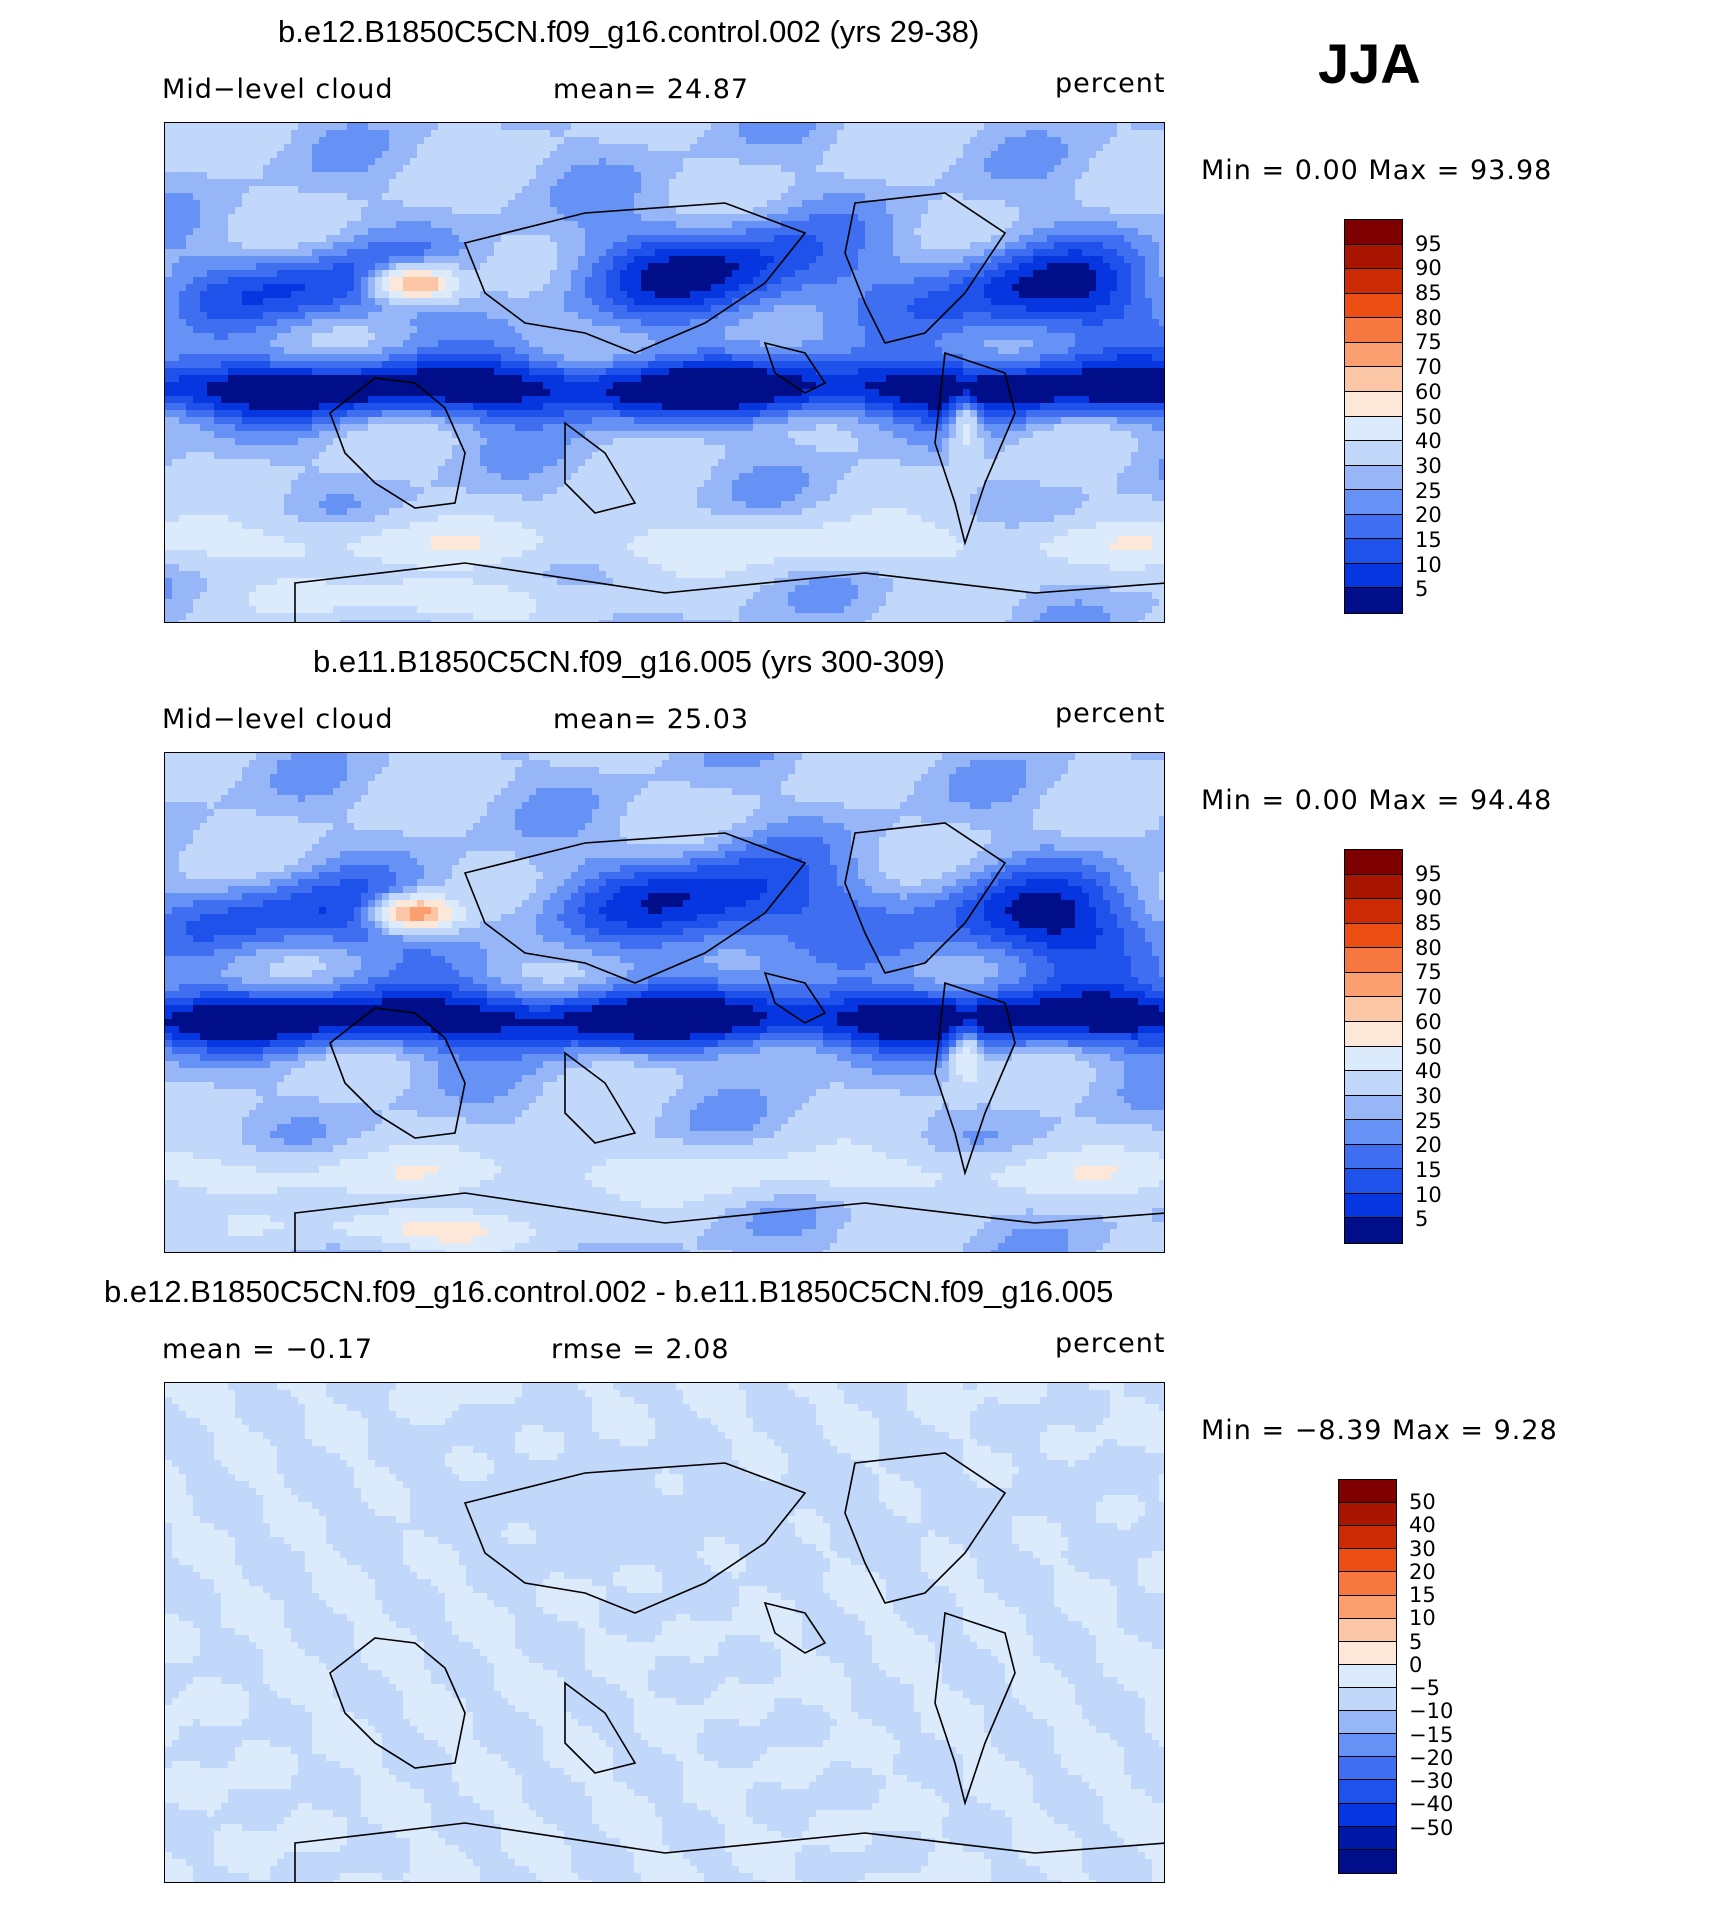 The height and width of the screenshot is (1908, 1710). What do you see at coordinates (1369, 64) in the screenshot?
I see `season-label: JJA` at bounding box center [1369, 64].